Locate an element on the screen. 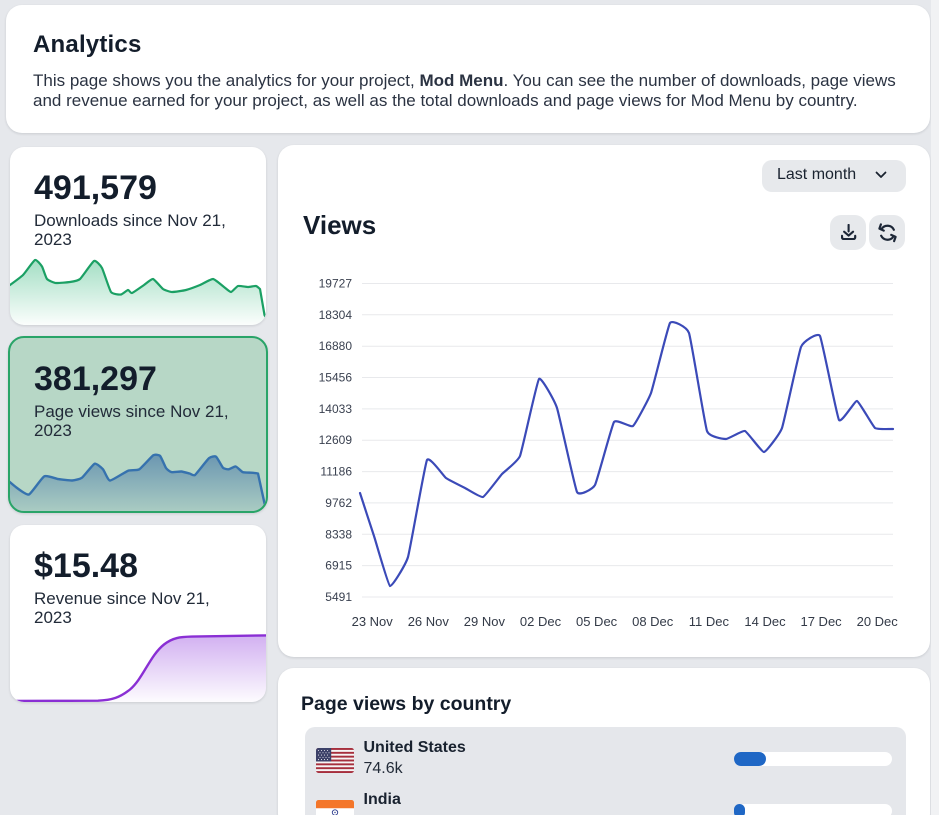 This screenshot has height=815, width=939. svg-text: 20 Dec is located at coordinates (878, 621).